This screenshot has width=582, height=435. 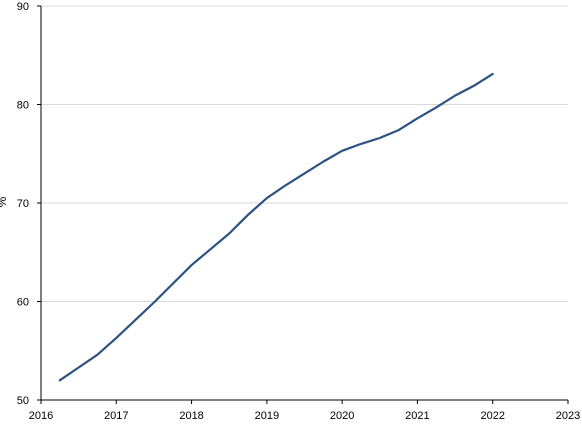 What do you see at coordinates (4, 201) in the screenshot?
I see `y-axis-label: %` at bounding box center [4, 201].